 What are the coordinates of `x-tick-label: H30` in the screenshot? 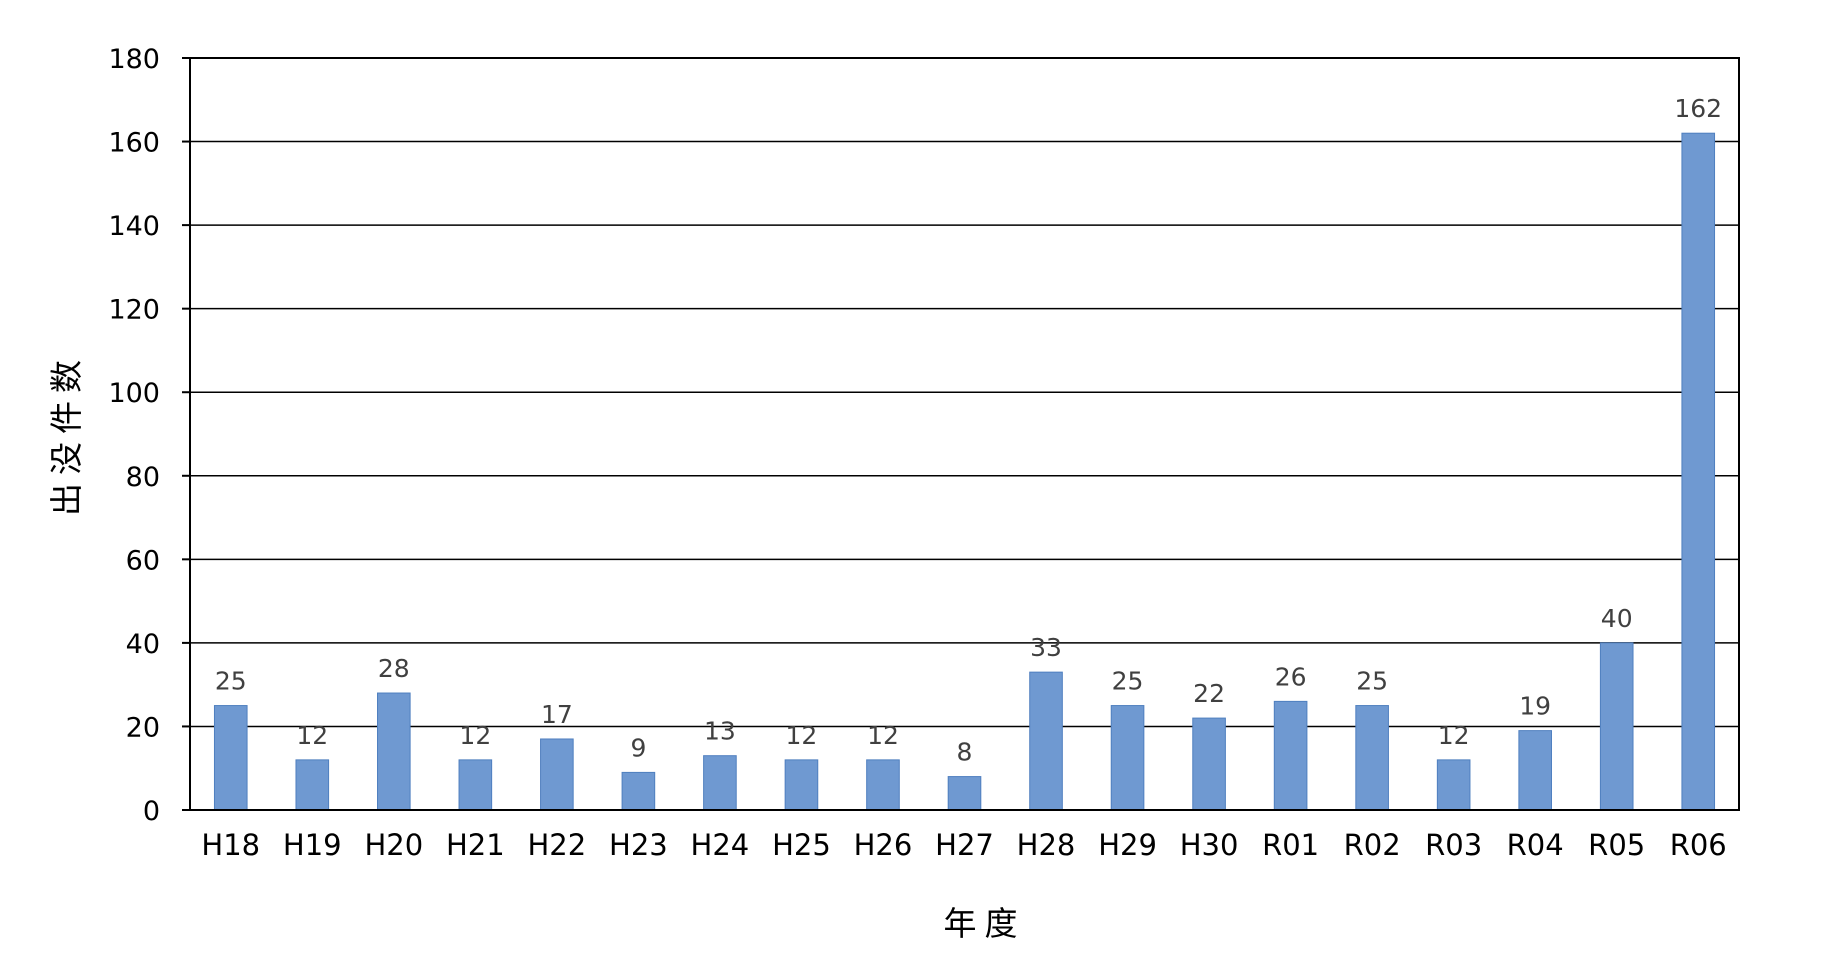 It's located at (1209, 845).